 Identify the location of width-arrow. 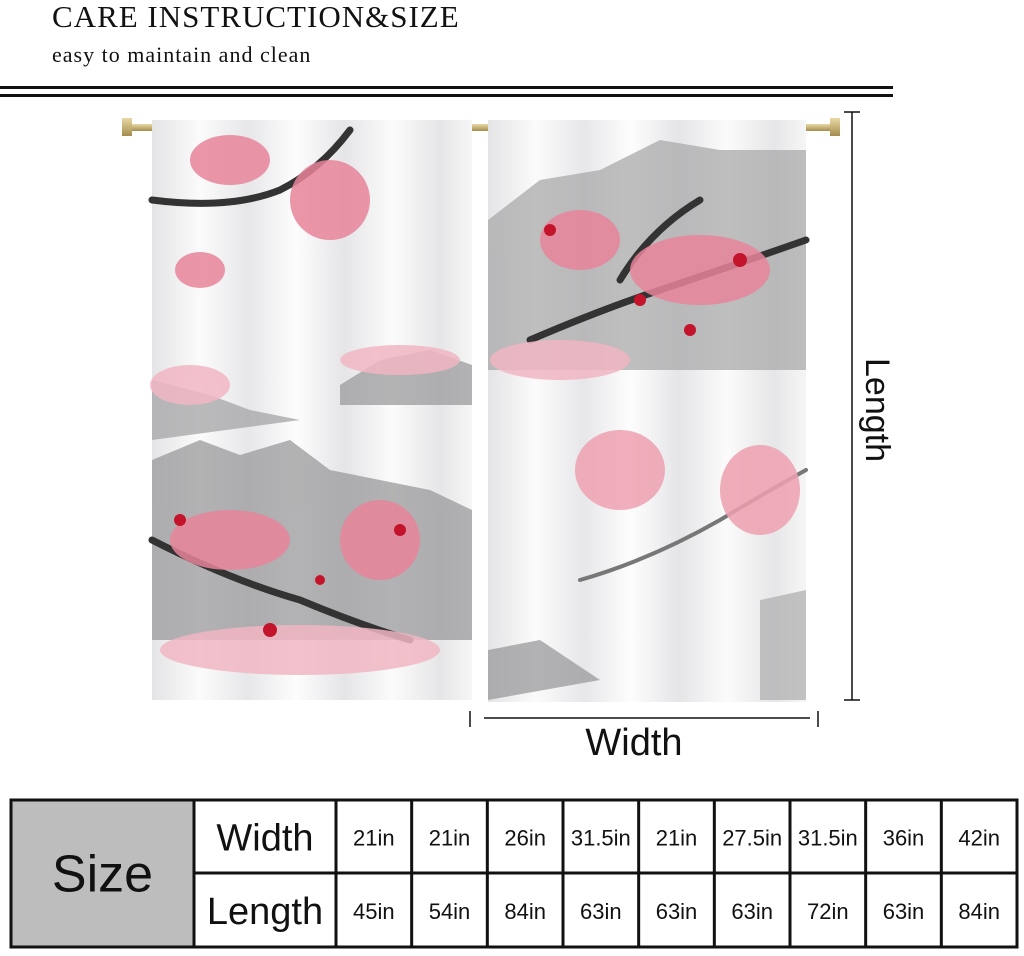
(644, 719).